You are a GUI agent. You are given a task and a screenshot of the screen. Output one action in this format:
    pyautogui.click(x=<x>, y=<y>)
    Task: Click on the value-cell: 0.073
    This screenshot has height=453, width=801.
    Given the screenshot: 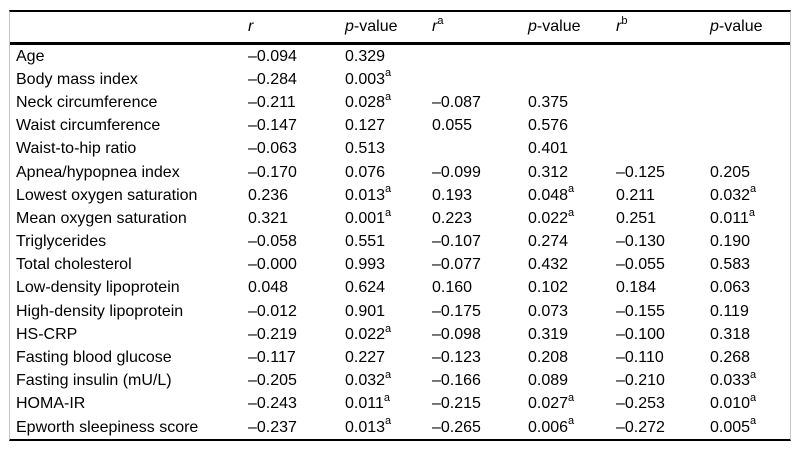 What is the action you would take?
    pyautogui.click(x=572, y=311)
    